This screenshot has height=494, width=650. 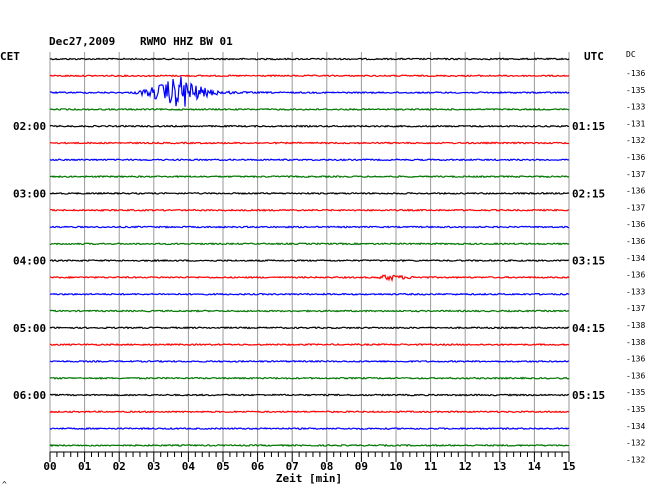 I want to click on right-time-label: 02:15, so click(x=588, y=193).